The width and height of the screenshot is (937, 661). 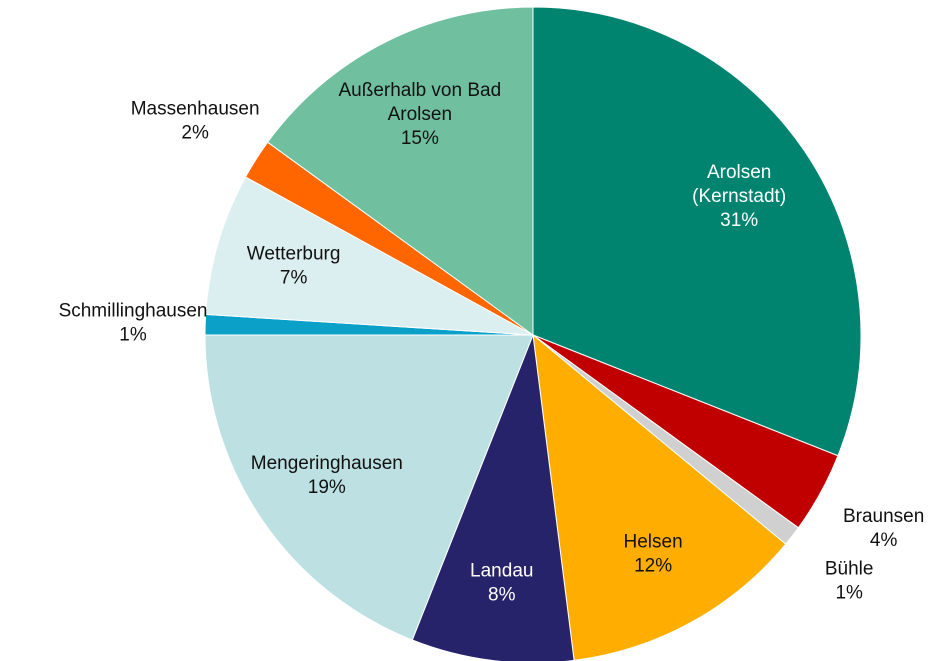 What do you see at coordinates (419, 102) in the screenshot?
I see `slice-label: Außerhalb von Bad Arolsen` at bounding box center [419, 102].